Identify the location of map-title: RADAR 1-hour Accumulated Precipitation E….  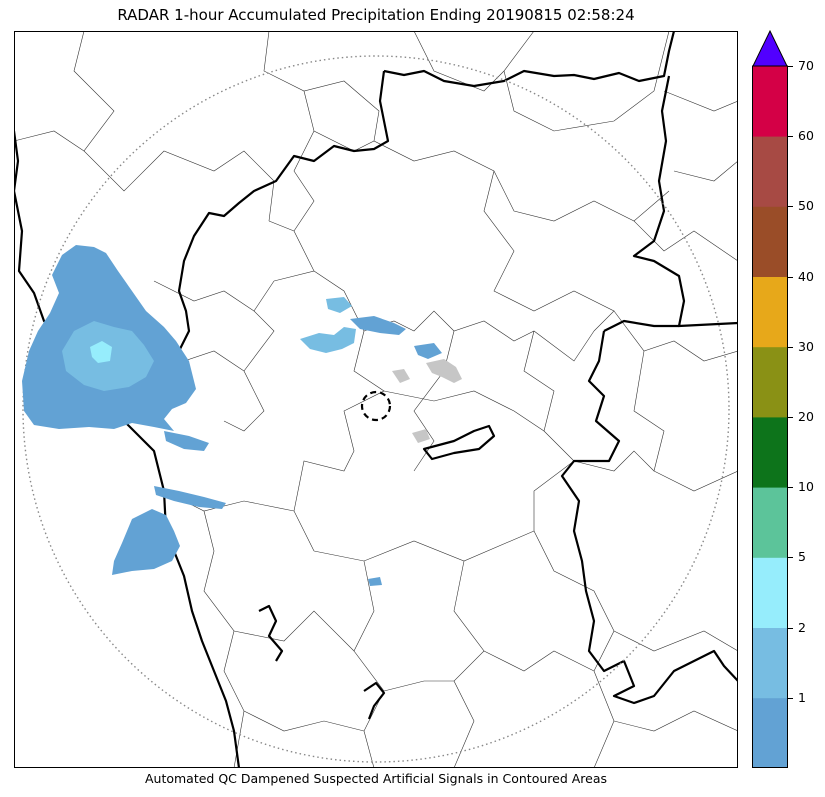
(376, 15).